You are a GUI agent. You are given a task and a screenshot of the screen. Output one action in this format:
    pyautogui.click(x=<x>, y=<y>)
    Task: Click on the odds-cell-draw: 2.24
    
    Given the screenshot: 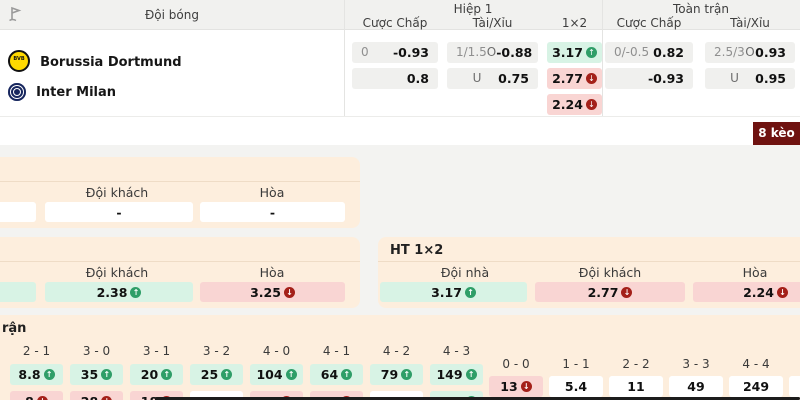 What is the action you would take?
    pyautogui.click(x=746, y=292)
    